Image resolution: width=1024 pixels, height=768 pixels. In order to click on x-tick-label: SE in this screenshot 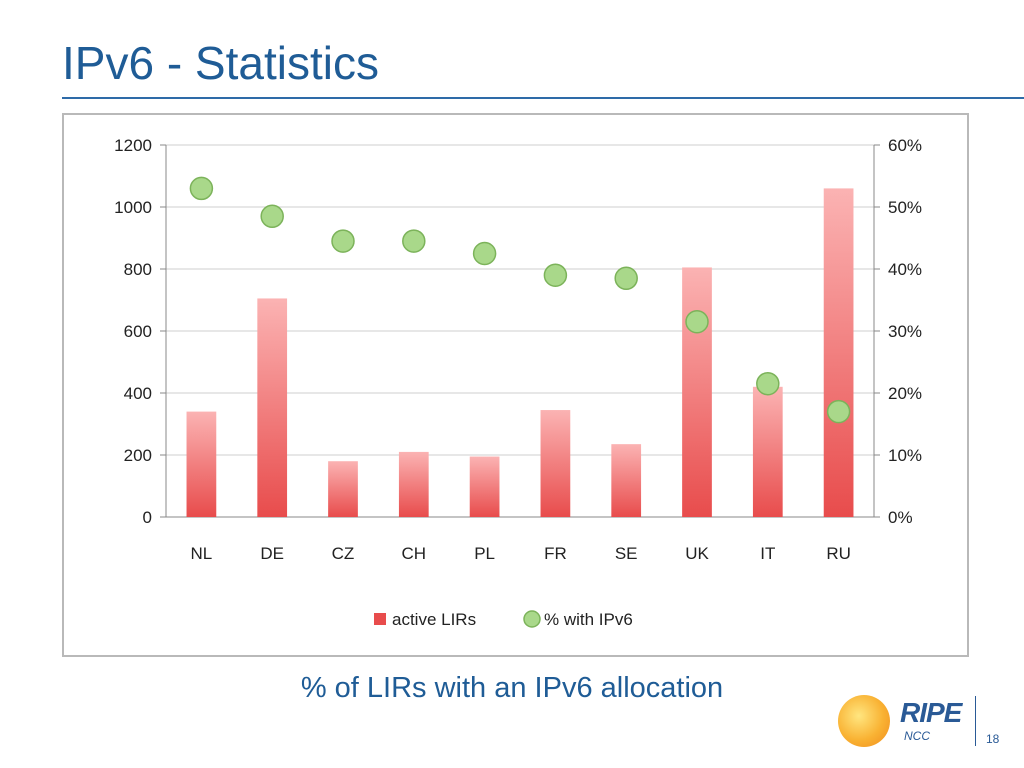, I will do `click(626, 553)`.